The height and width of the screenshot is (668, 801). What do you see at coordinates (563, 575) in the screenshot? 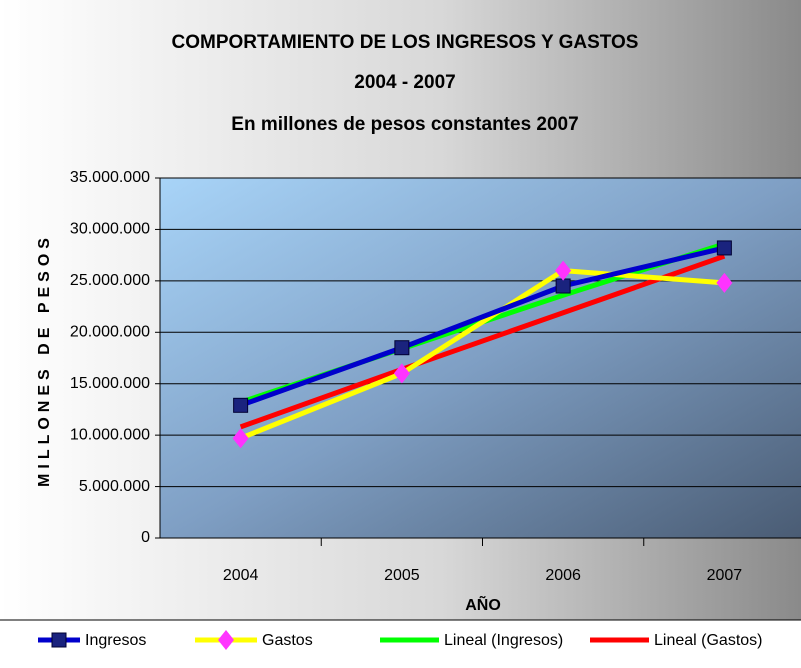
I see `x-tick-label: 2006` at bounding box center [563, 575].